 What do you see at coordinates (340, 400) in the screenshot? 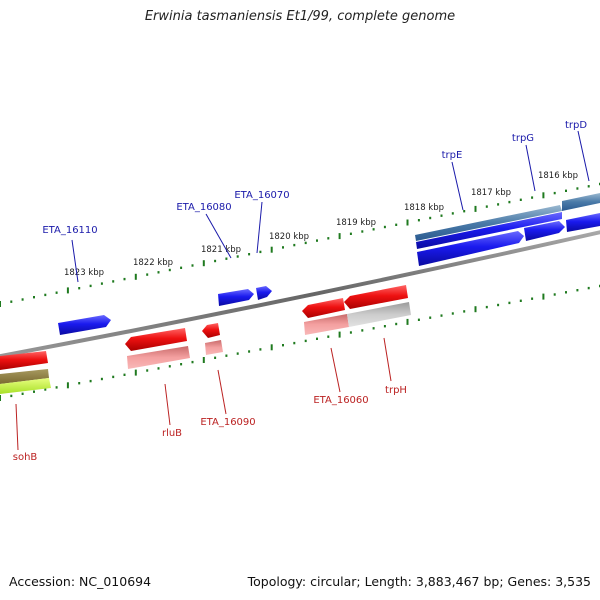
I see `gene-label-reverse: ETA_16060` at bounding box center [340, 400].